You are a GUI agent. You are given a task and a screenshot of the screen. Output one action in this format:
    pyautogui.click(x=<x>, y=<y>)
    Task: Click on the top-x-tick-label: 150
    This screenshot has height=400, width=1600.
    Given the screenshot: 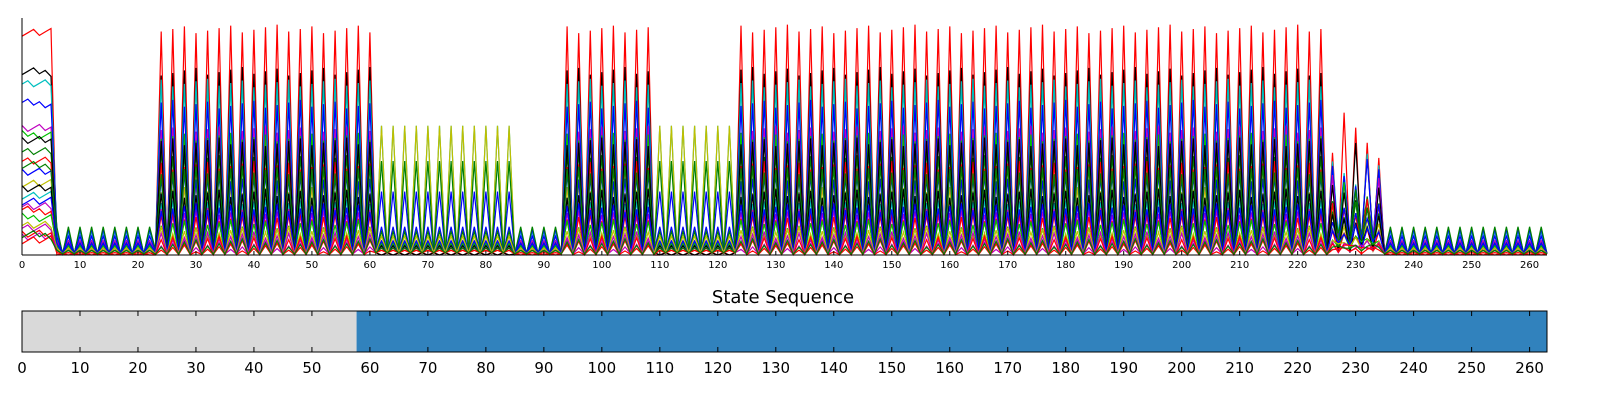 What is the action you would take?
    pyautogui.click(x=891, y=265)
    